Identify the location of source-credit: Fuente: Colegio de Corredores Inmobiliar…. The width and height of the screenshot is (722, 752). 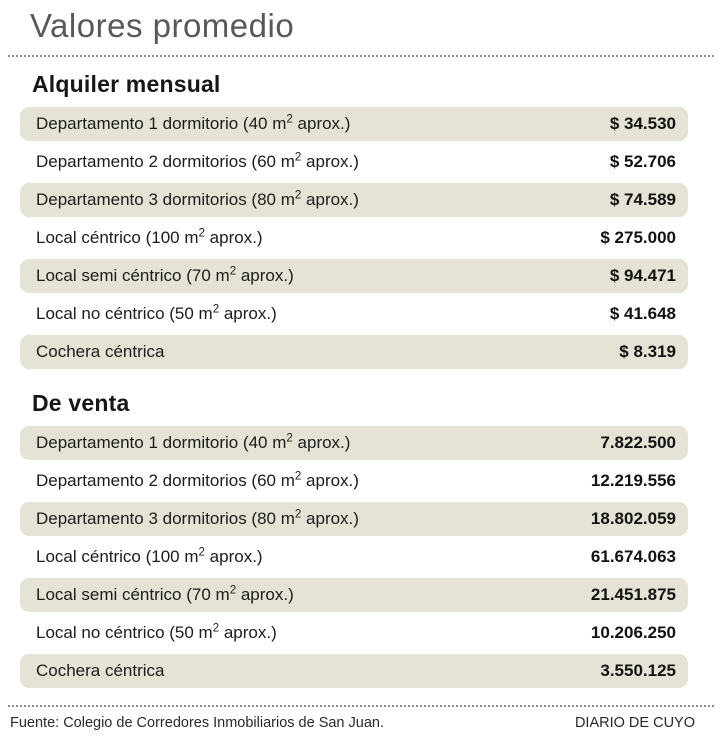
(197, 723).